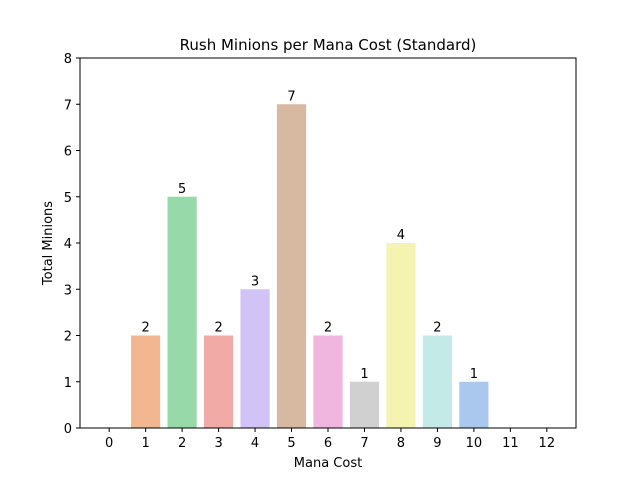 The width and height of the screenshot is (640, 480). Describe the element at coordinates (182, 443) in the screenshot. I see `x-tick-label-2: 2` at that location.